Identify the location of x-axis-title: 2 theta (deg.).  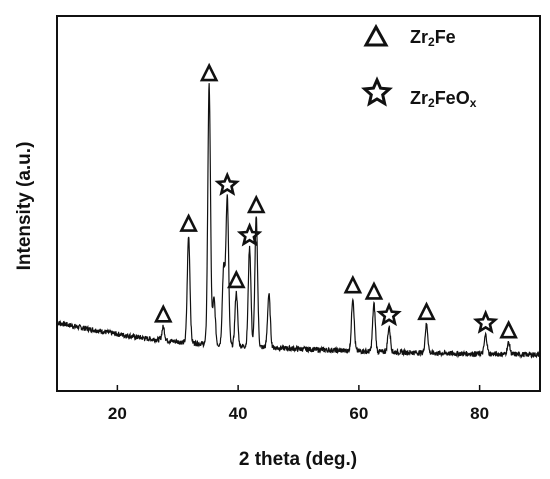
(298, 459).